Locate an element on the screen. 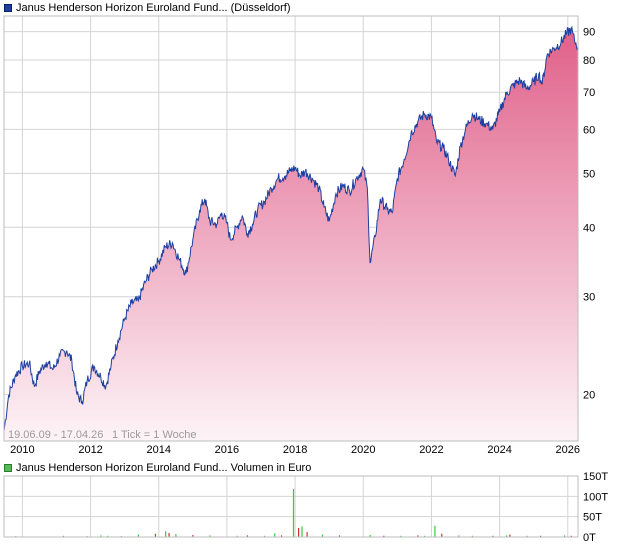  tick-info-text: 1 Tick = 1 Woche is located at coordinates (154, 435).